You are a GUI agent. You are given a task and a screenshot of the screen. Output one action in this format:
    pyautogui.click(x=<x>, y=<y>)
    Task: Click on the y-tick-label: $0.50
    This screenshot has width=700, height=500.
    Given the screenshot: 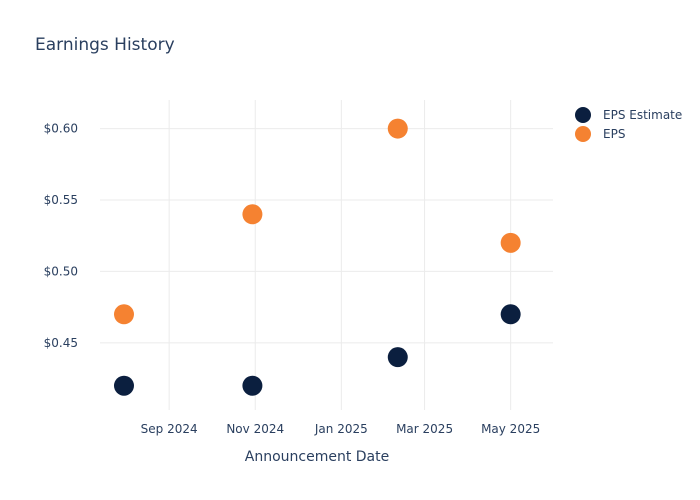 What is the action you would take?
    pyautogui.click(x=61, y=271)
    